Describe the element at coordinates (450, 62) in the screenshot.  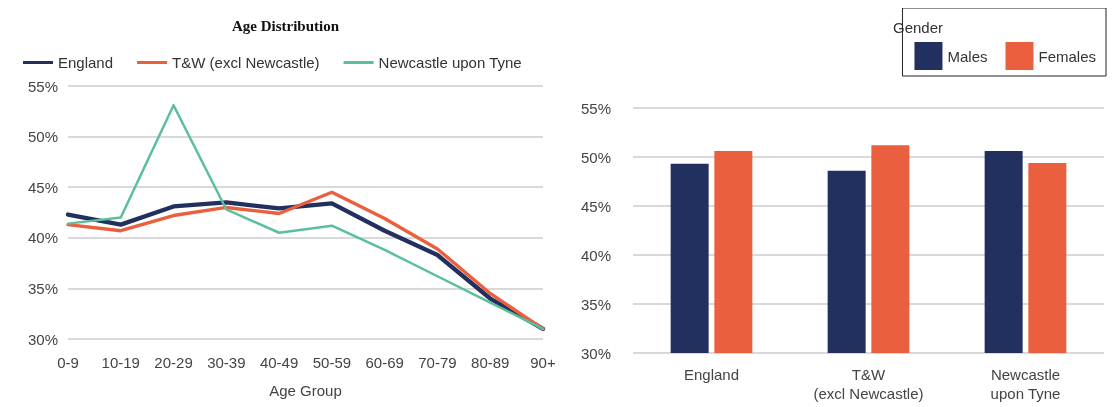
I see `legend-label: Newcastle upon Tyne` at that location.